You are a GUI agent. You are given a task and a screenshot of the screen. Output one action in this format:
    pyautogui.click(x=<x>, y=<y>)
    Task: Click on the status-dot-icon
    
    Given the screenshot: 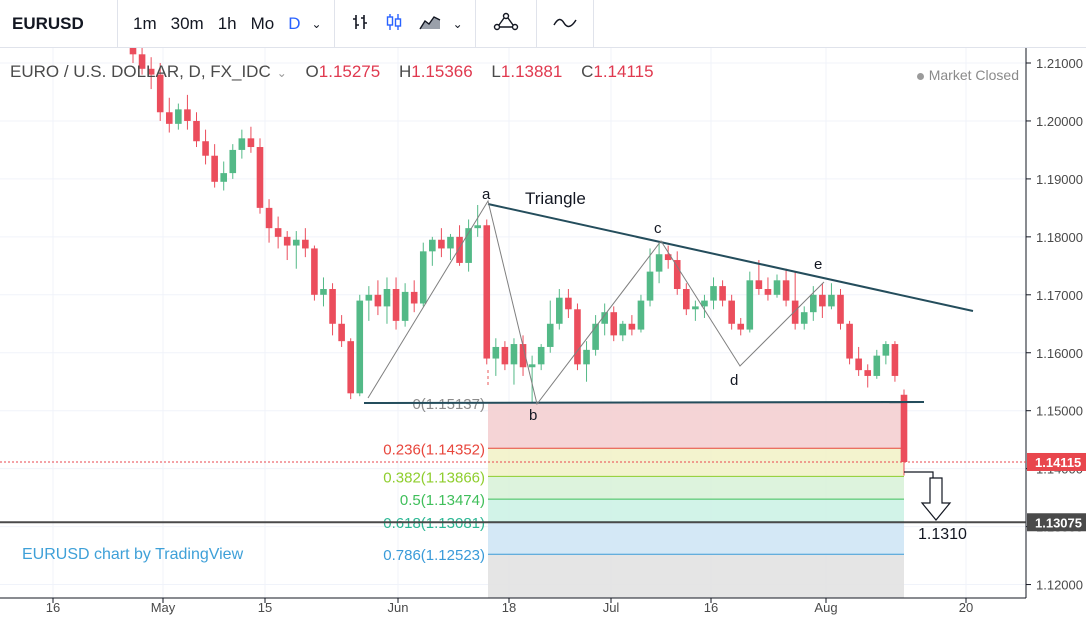 What is the action you would take?
    pyautogui.click(x=920, y=76)
    